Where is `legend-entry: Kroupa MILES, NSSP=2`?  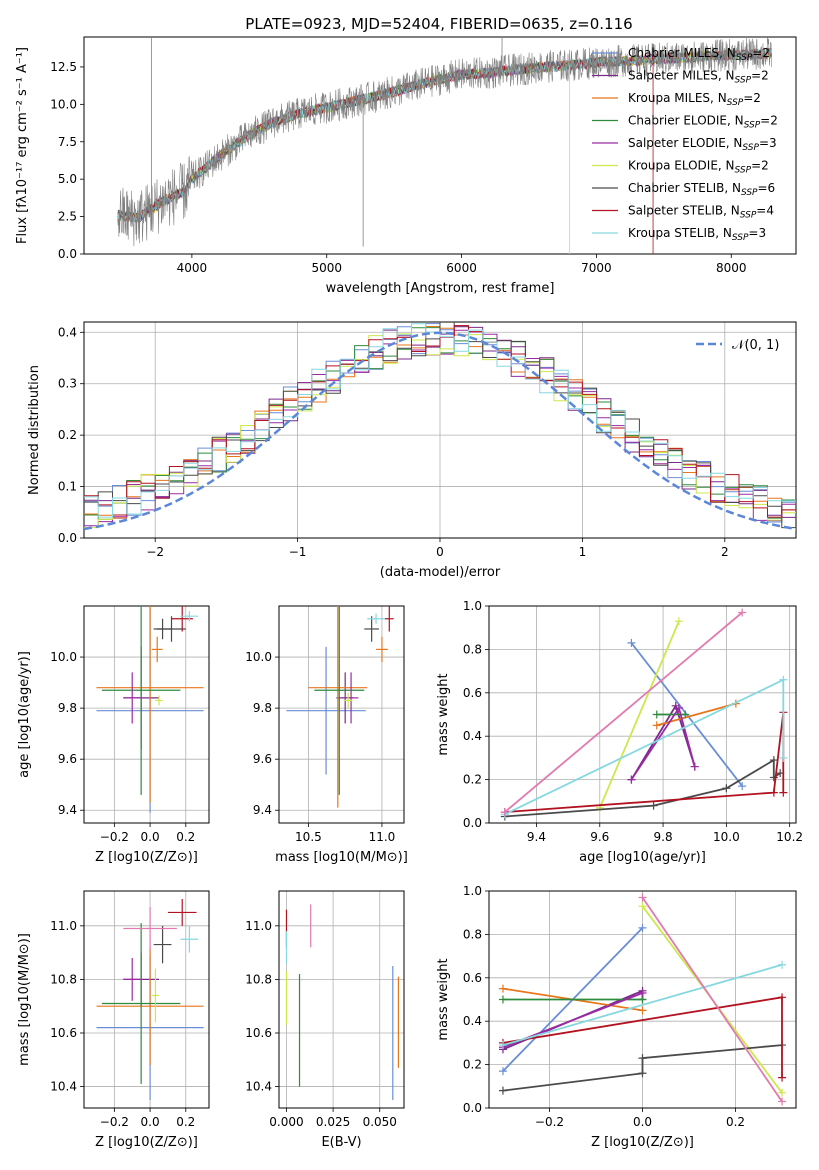
legend-entry: Kroupa MILES, NSSP=2 is located at coordinates (694, 99).